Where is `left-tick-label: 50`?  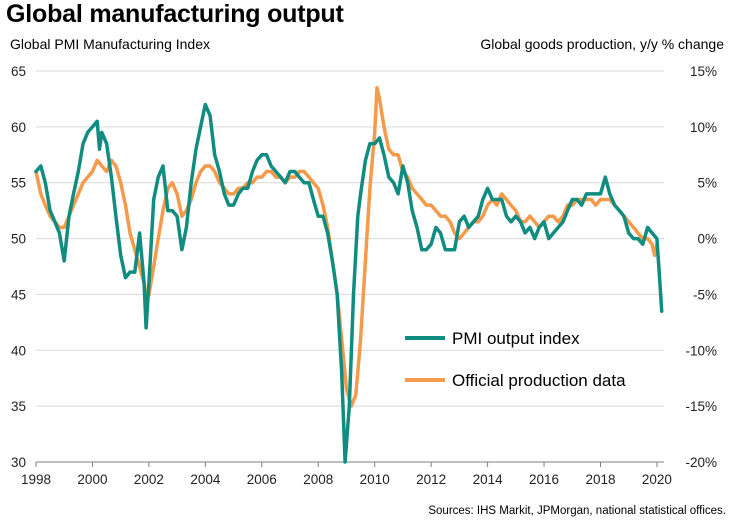
left-tick-label: 50 is located at coordinates (18, 239).